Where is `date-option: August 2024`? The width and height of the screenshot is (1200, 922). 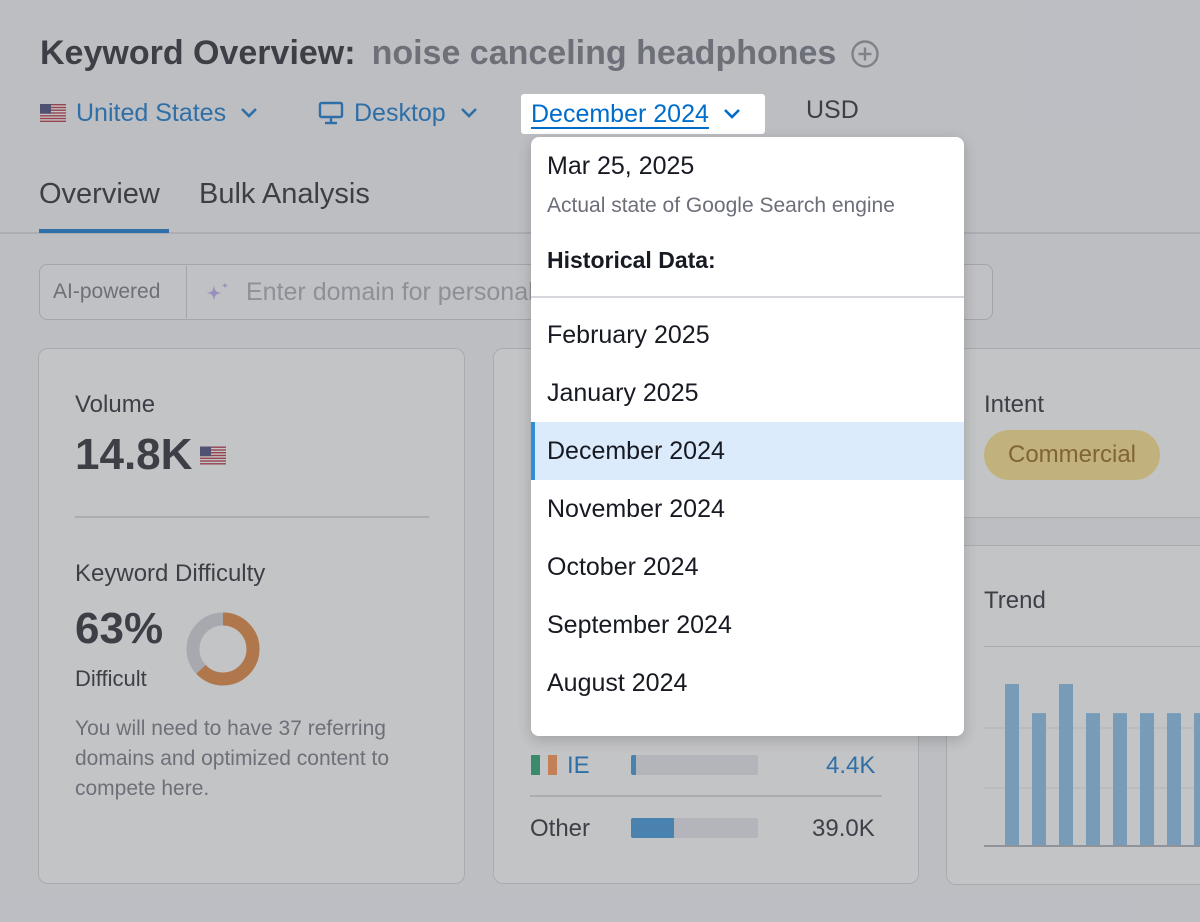 date-option: August 2024 is located at coordinates (617, 682).